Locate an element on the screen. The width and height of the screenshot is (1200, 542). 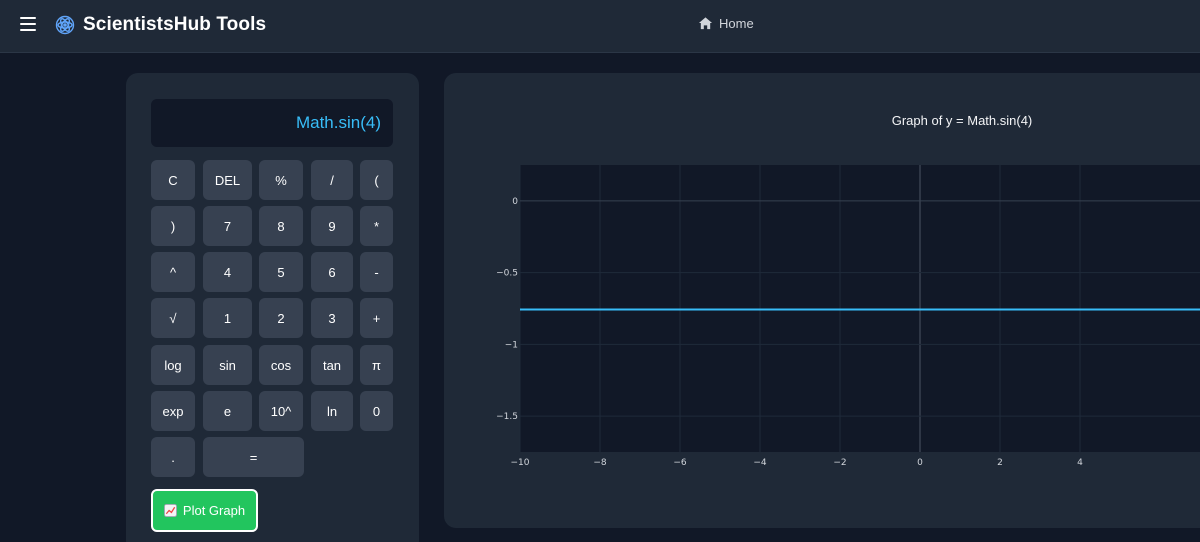
chart-icon is located at coordinates (170, 510).